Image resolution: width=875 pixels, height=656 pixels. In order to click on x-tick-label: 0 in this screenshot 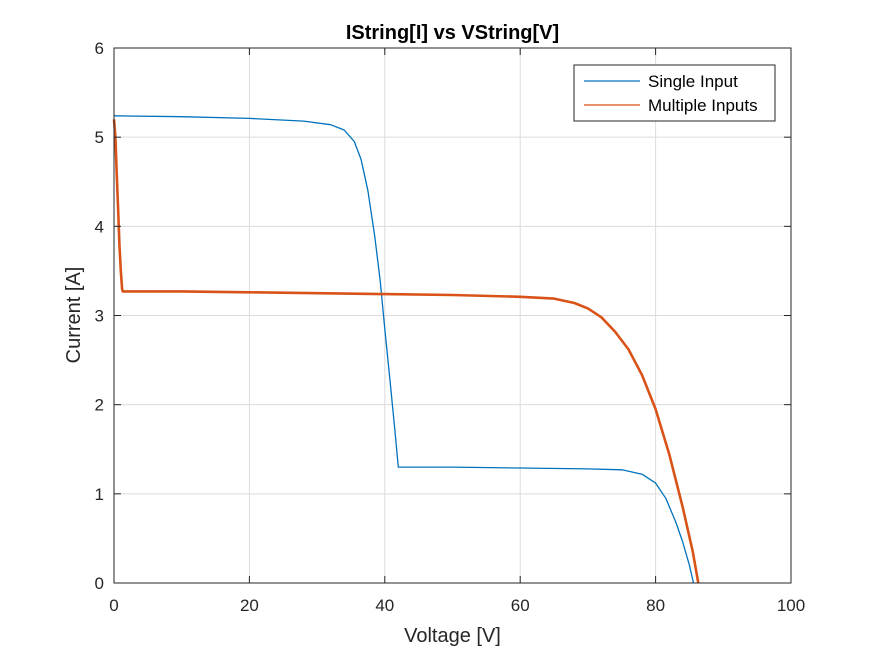, I will do `click(113, 605)`.